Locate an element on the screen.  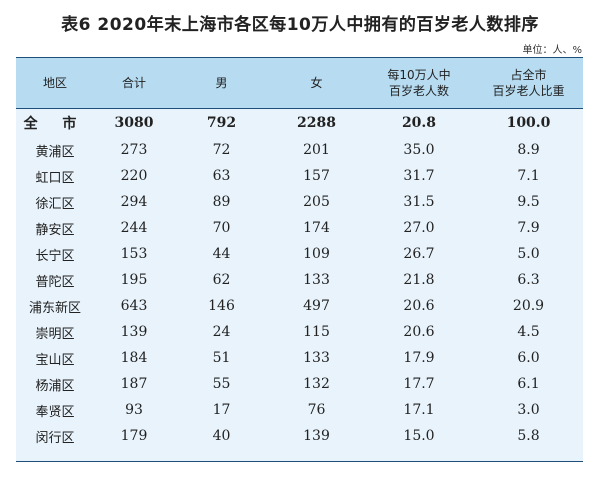
cell-female: 2288 is located at coordinates (316, 123).